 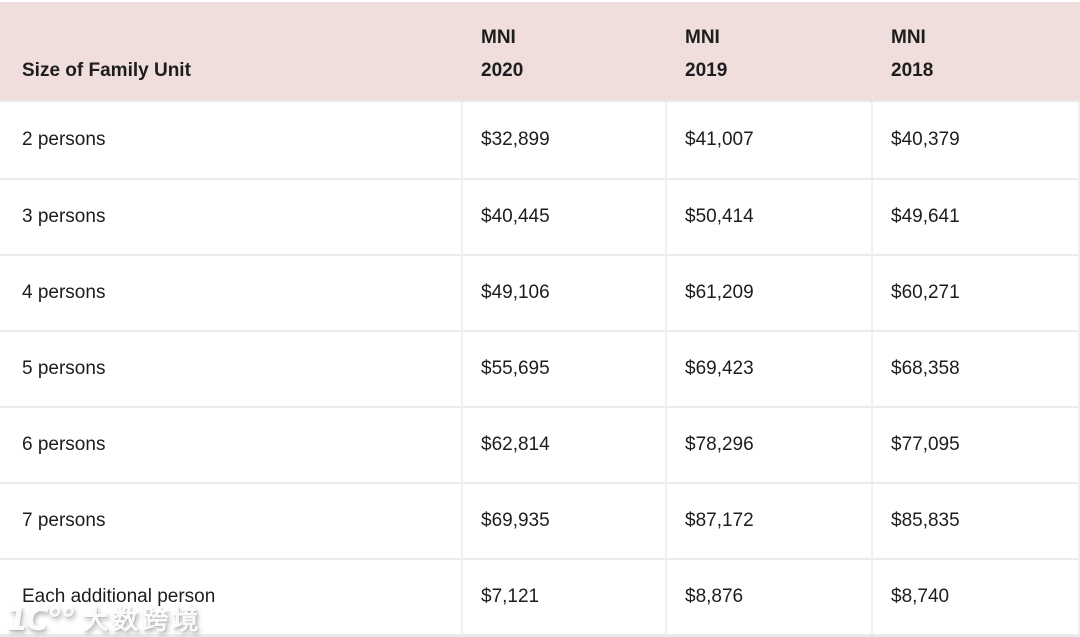 What do you see at coordinates (230, 292) in the screenshot?
I see `row-label-cell: 4 persons` at bounding box center [230, 292].